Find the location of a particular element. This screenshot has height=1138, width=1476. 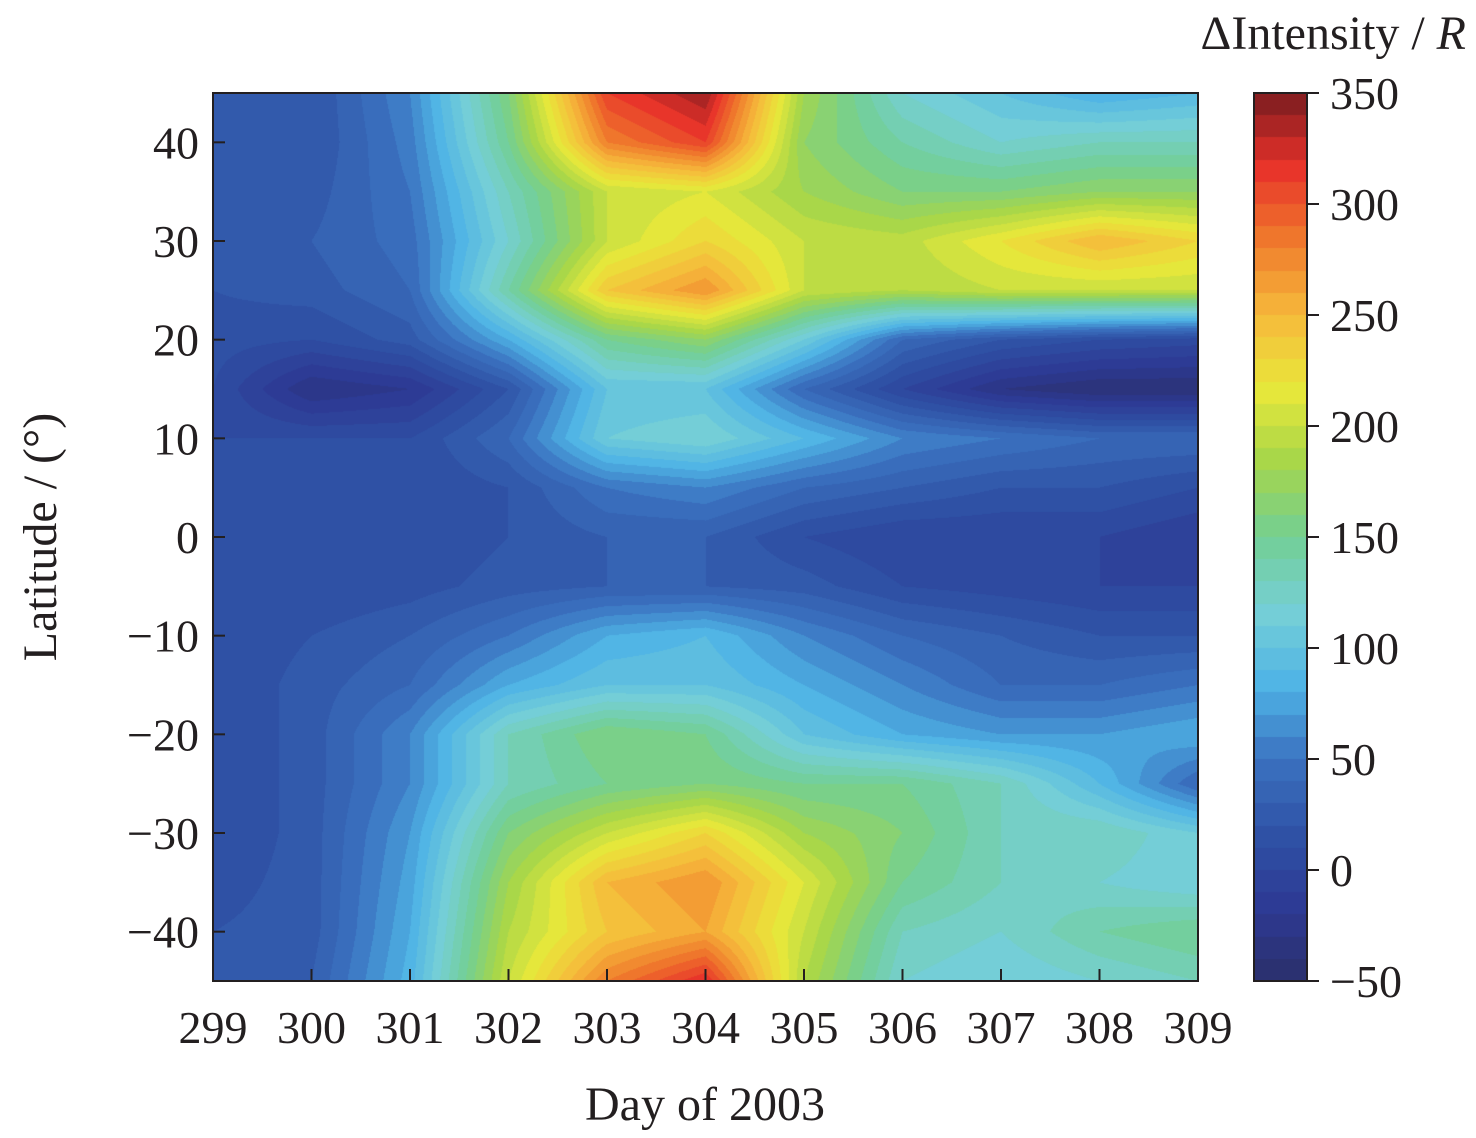

x-tick-label: 308 is located at coordinates (1099, 1027).